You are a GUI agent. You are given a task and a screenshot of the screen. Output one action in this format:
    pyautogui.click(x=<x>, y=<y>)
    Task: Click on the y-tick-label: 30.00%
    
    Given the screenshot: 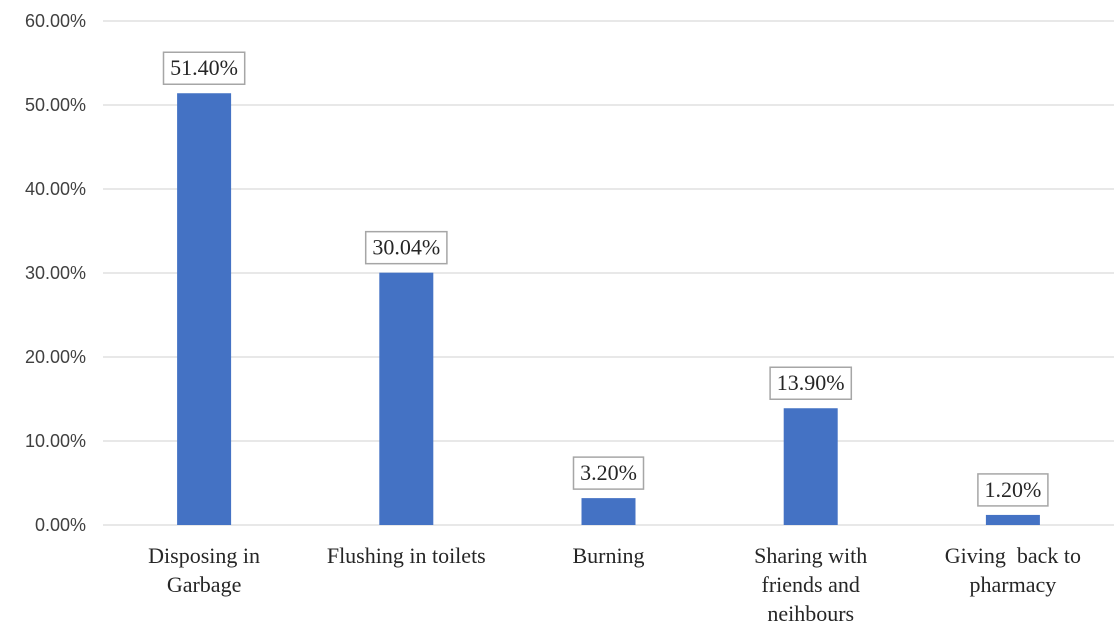 What is the action you would take?
    pyautogui.click(x=55, y=273)
    